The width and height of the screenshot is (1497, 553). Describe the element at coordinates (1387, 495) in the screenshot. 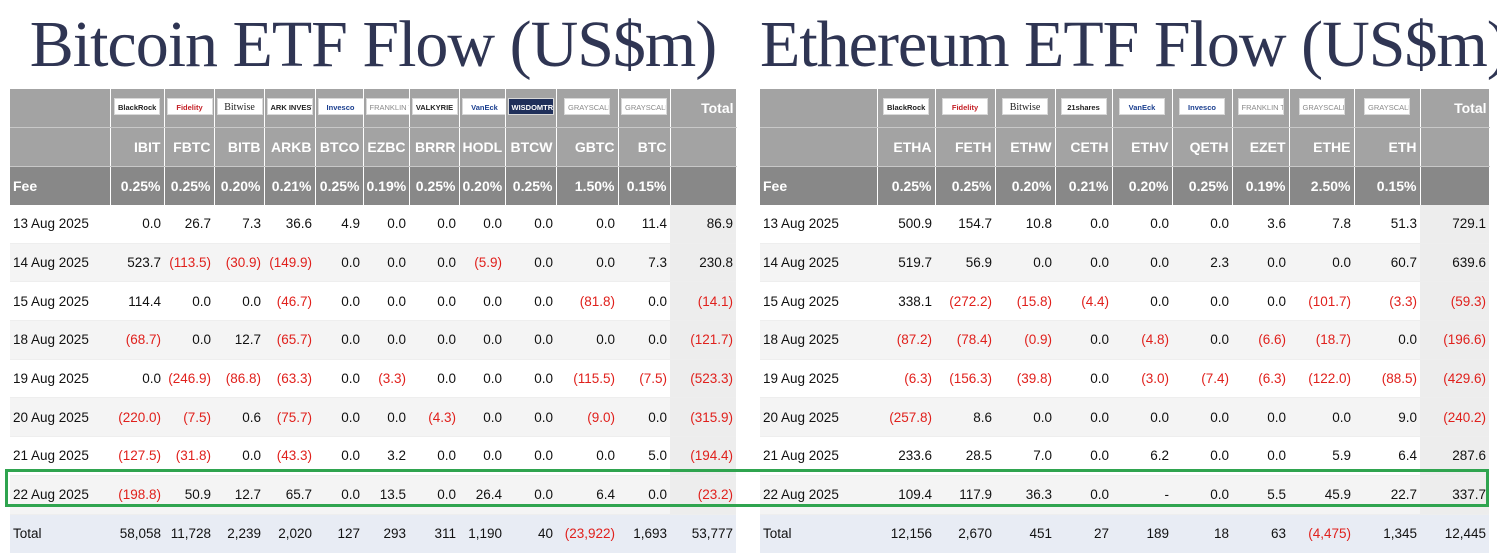

I see `flow-value: 22.7` at that location.